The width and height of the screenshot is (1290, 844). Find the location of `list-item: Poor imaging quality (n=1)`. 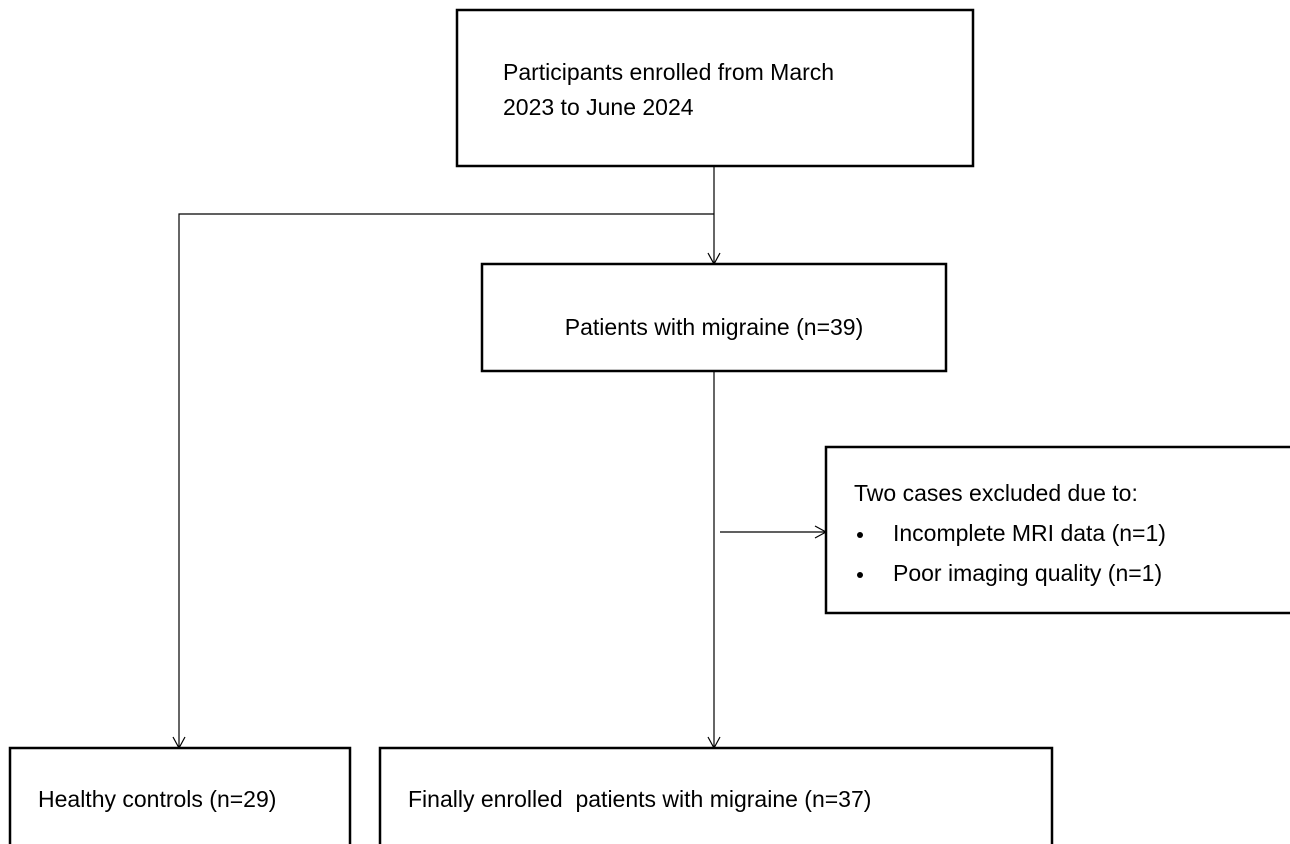

list-item: Poor imaging quality (n=1) is located at coordinates (1027, 573).